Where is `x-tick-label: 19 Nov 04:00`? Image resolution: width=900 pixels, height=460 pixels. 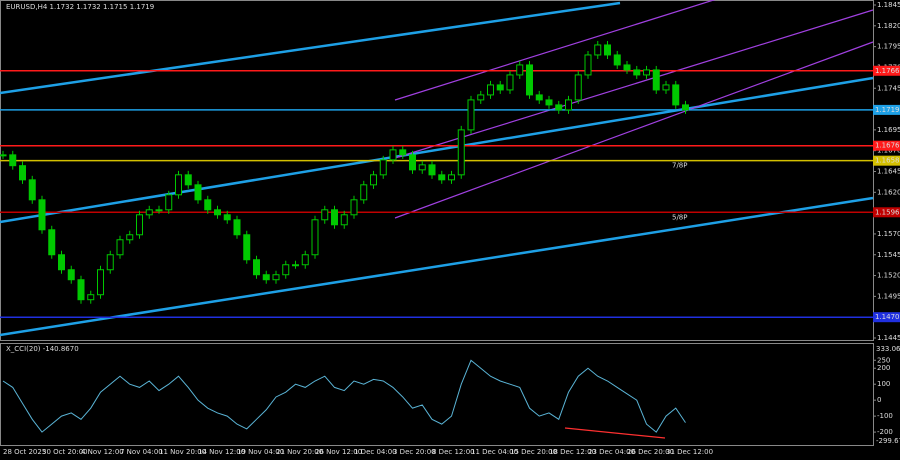 x-tick-label: 19 Nov 04:00 is located at coordinates (260, 452).